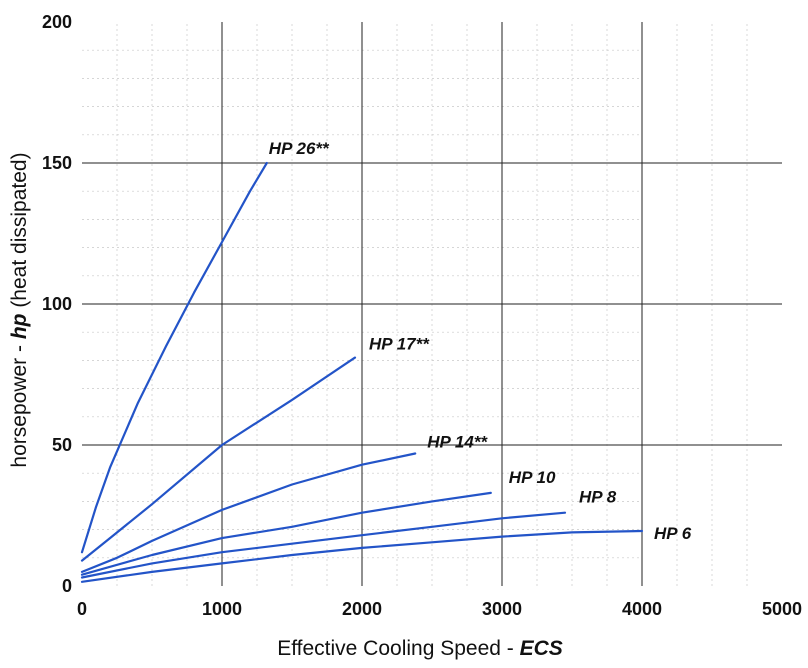 The height and width of the screenshot is (668, 808). Describe the element at coordinates (19, 232) in the screenshot. I see `y-axis-label-suffix: (heat dissipated)` at that location.